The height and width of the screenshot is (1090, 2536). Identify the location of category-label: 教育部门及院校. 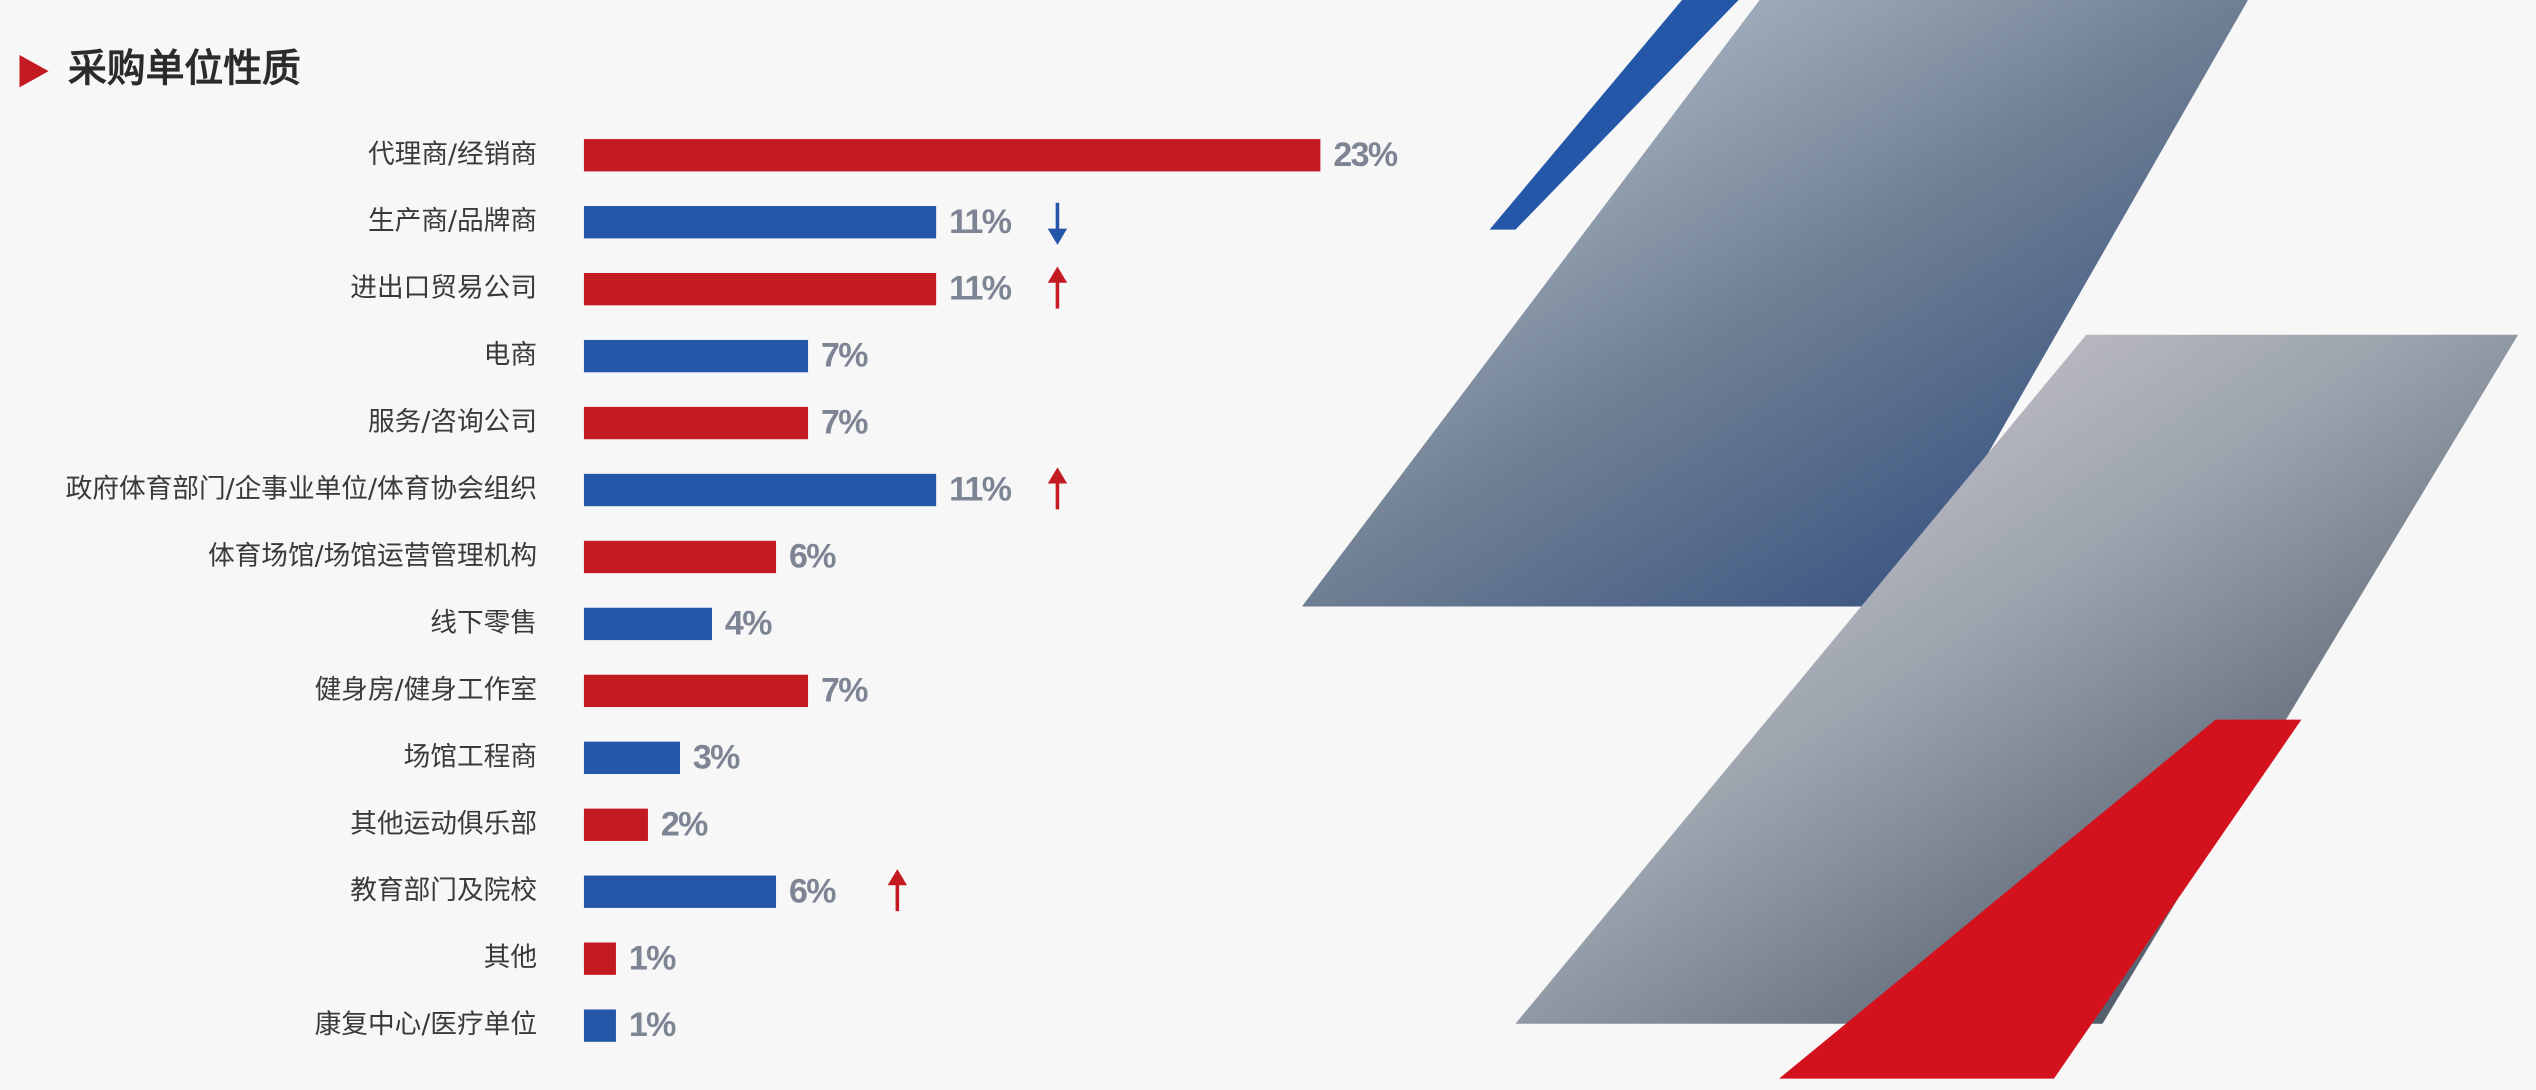
(443, 890).